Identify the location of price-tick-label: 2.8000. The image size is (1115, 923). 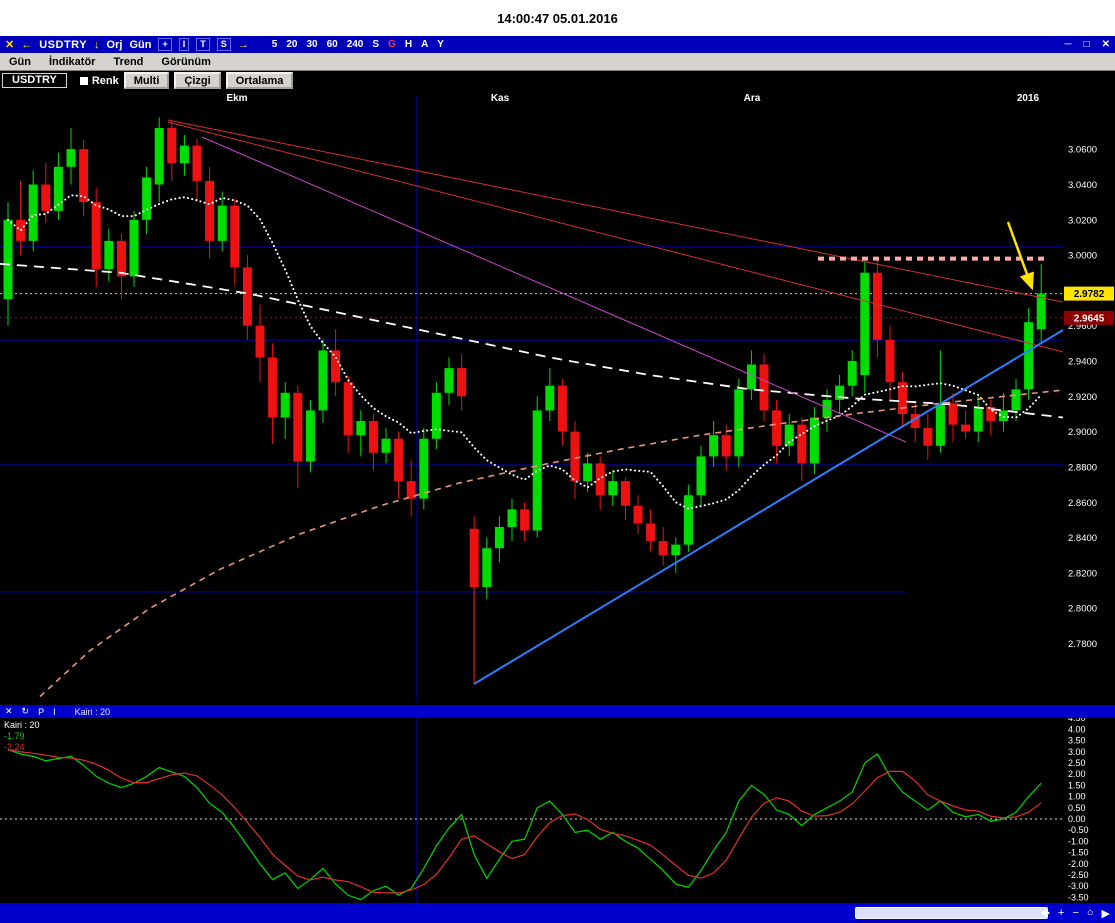
(1082, 609).